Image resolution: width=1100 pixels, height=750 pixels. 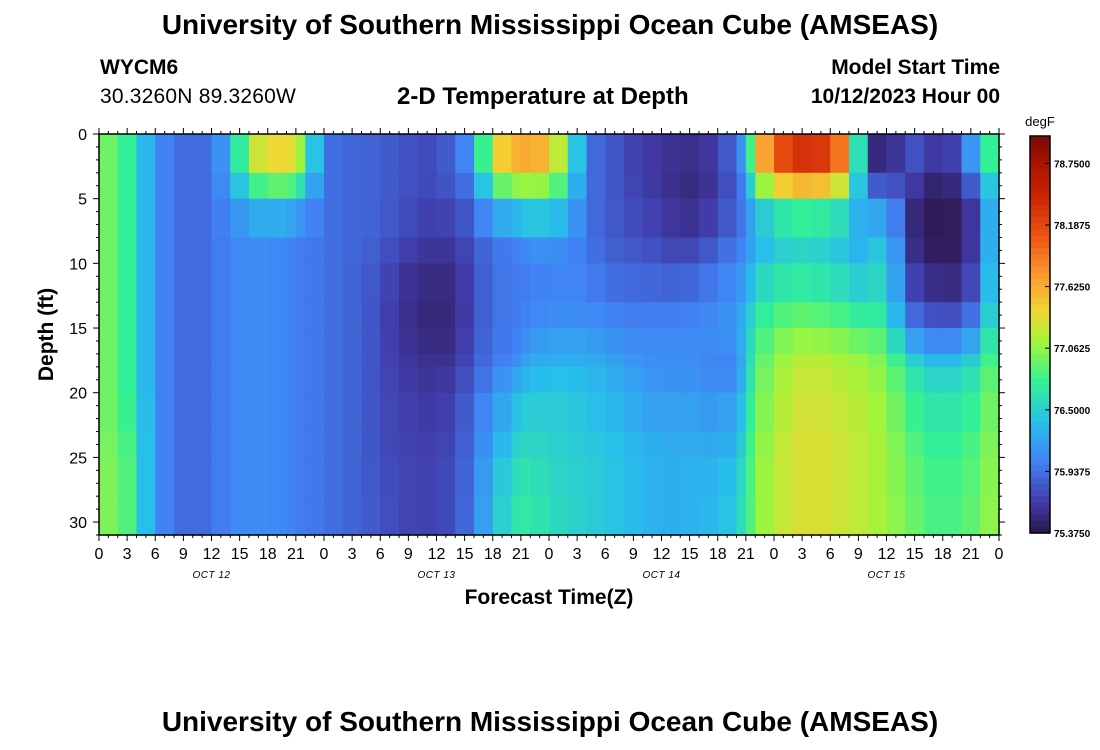 I want to click on x-tick-label: 15, so click(x=240, y=554).